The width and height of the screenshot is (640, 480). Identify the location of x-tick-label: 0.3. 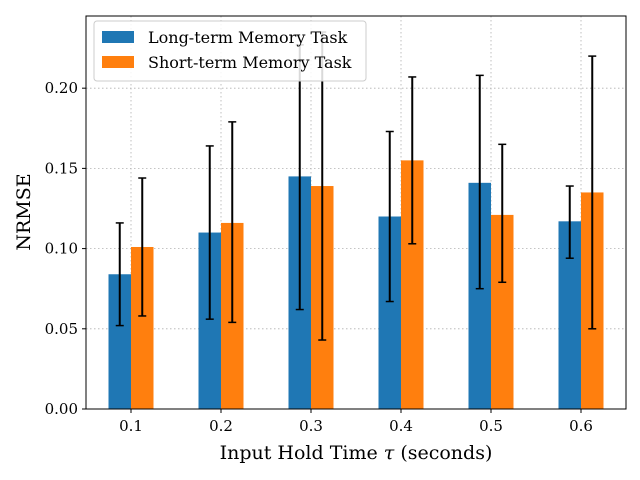
(311, 426).